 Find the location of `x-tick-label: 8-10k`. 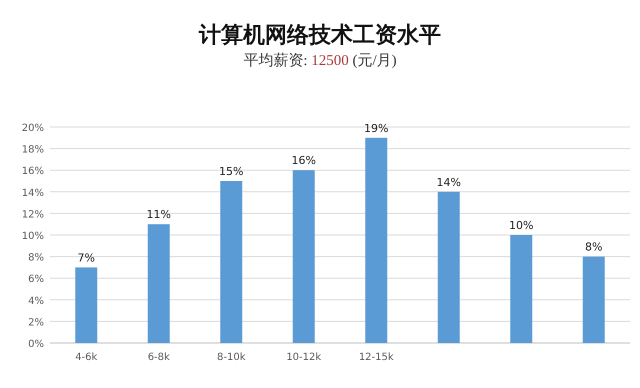

x-tick-label: 8-10k is located at coordinates (231, 357).